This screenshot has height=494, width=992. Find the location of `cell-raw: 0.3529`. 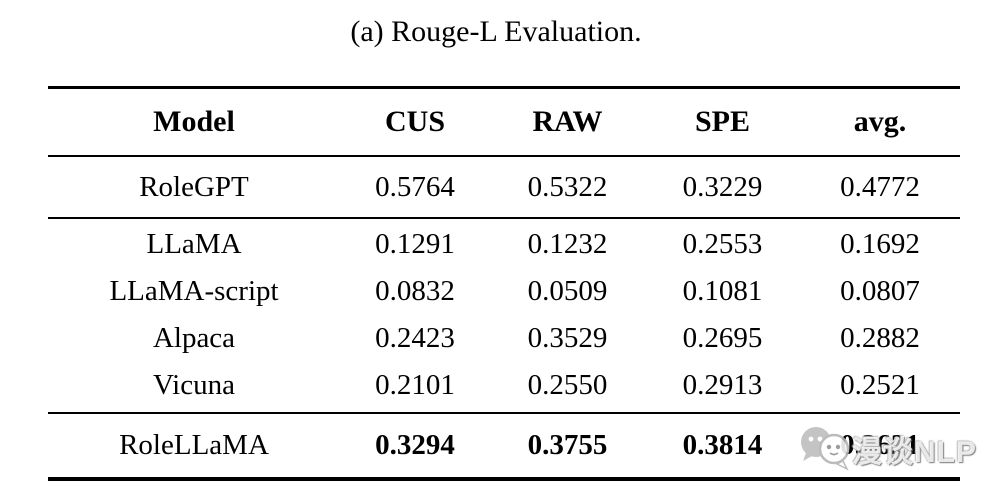

cell-raw: 0.3529 is located at coordinates (567, 338).